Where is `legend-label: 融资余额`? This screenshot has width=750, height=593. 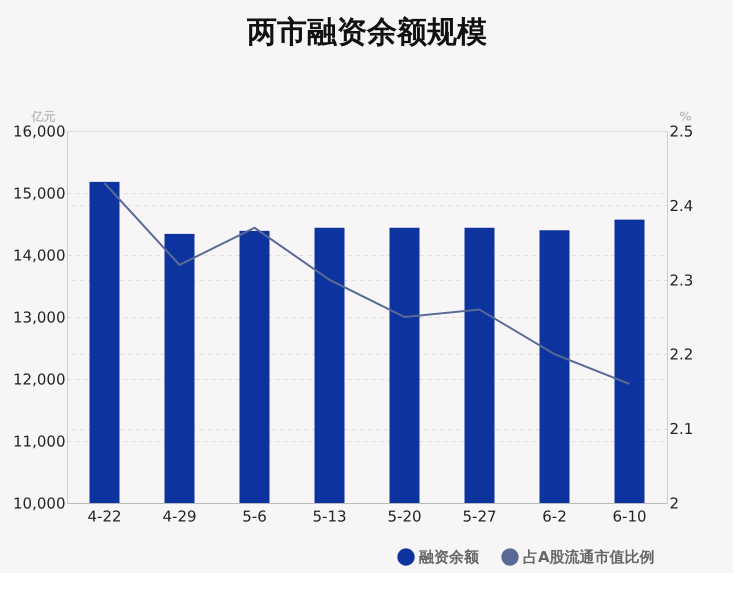 legend-label: 融资余额 is located at coordinates (449, 557).